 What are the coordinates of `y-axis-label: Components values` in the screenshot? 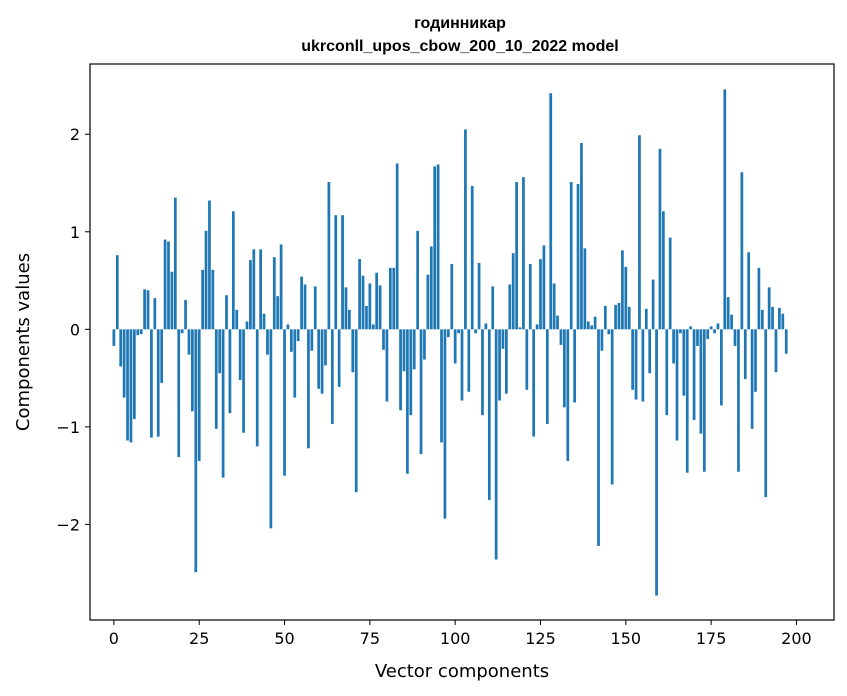 It's located at (23, 342).